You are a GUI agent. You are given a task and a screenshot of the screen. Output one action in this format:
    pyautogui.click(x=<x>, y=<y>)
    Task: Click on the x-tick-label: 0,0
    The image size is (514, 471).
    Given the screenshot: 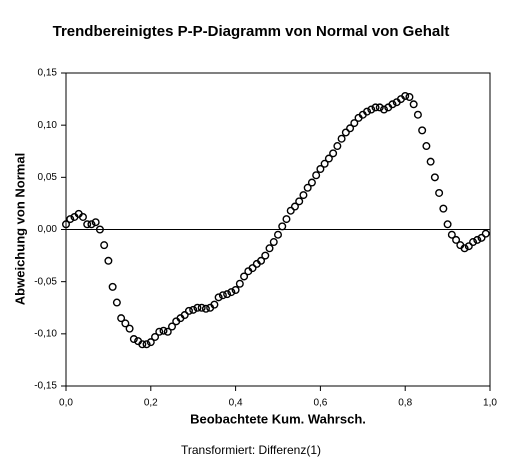 What is the action you would take?
    pyautogui.click(x=66, y=403)
    